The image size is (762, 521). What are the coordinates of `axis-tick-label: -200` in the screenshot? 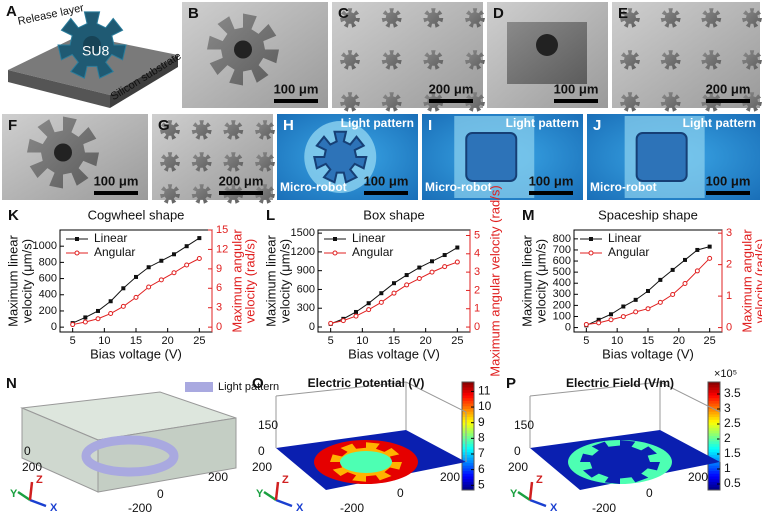 It's located at (140, 508).